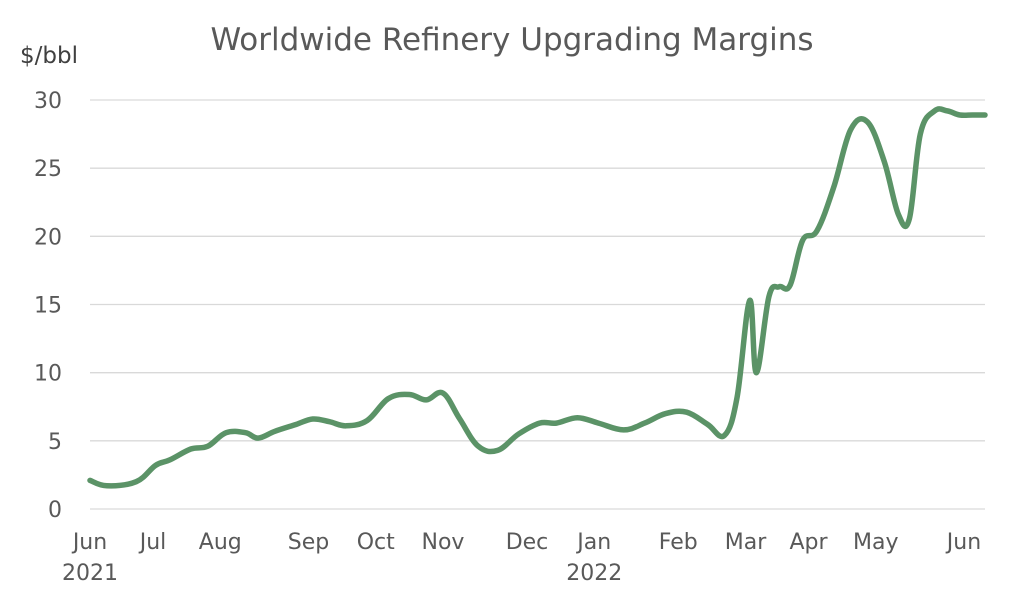 The width and height of the screenshot is (1024, 602). Describe the element at coordinates (808, 542) in the screenshot. I see `x-tick-label: Apr` at that location.